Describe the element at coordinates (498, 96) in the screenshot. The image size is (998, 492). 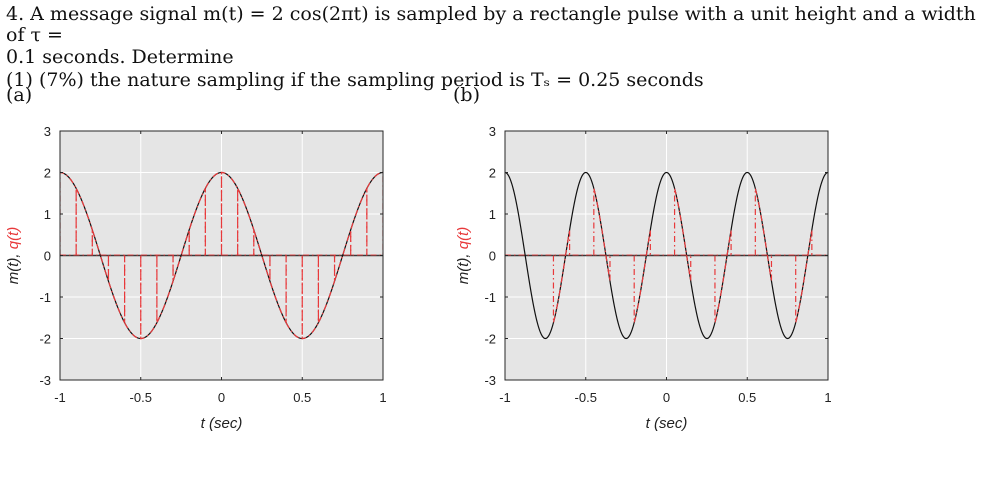
I see `subfigure-labels: (a) (b)` at that location.